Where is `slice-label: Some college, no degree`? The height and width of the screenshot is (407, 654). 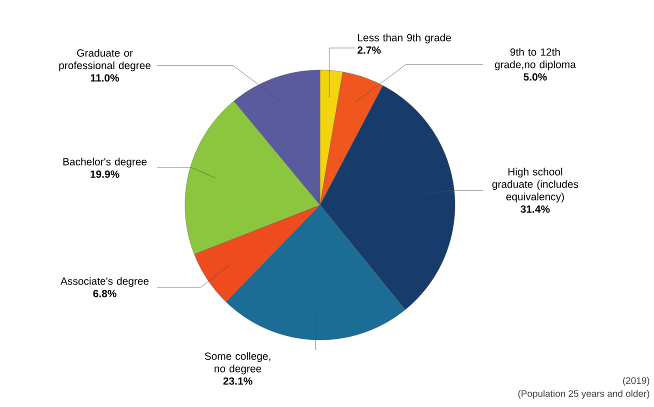
slice-label: Some college, no degree is located at coordinates (237, 363).